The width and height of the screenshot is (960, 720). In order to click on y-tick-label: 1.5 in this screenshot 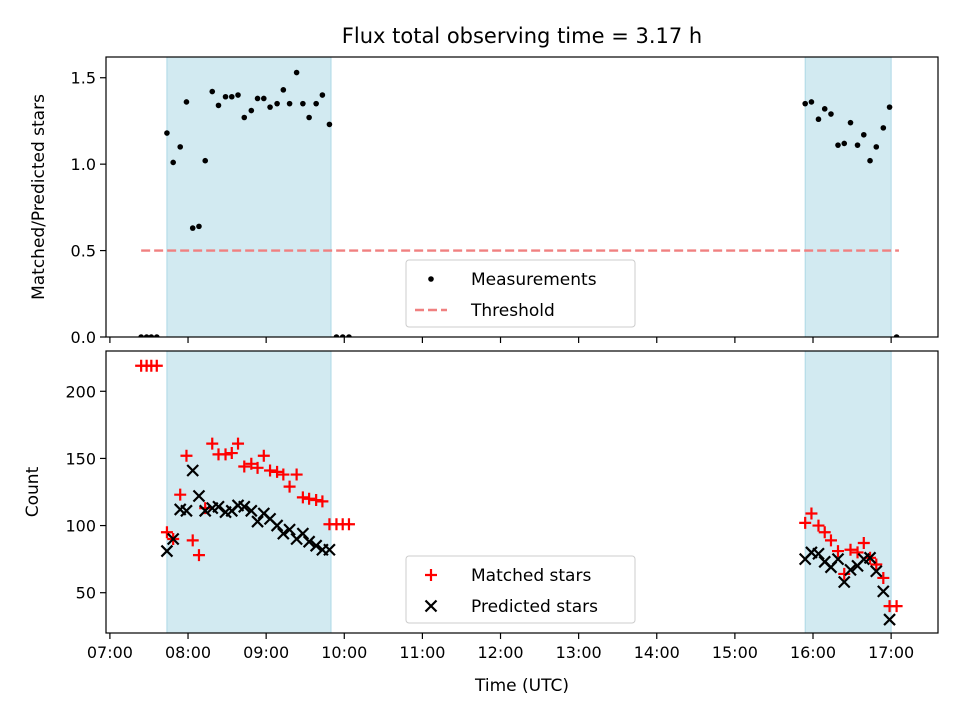, I will do `click(83, 78)`.